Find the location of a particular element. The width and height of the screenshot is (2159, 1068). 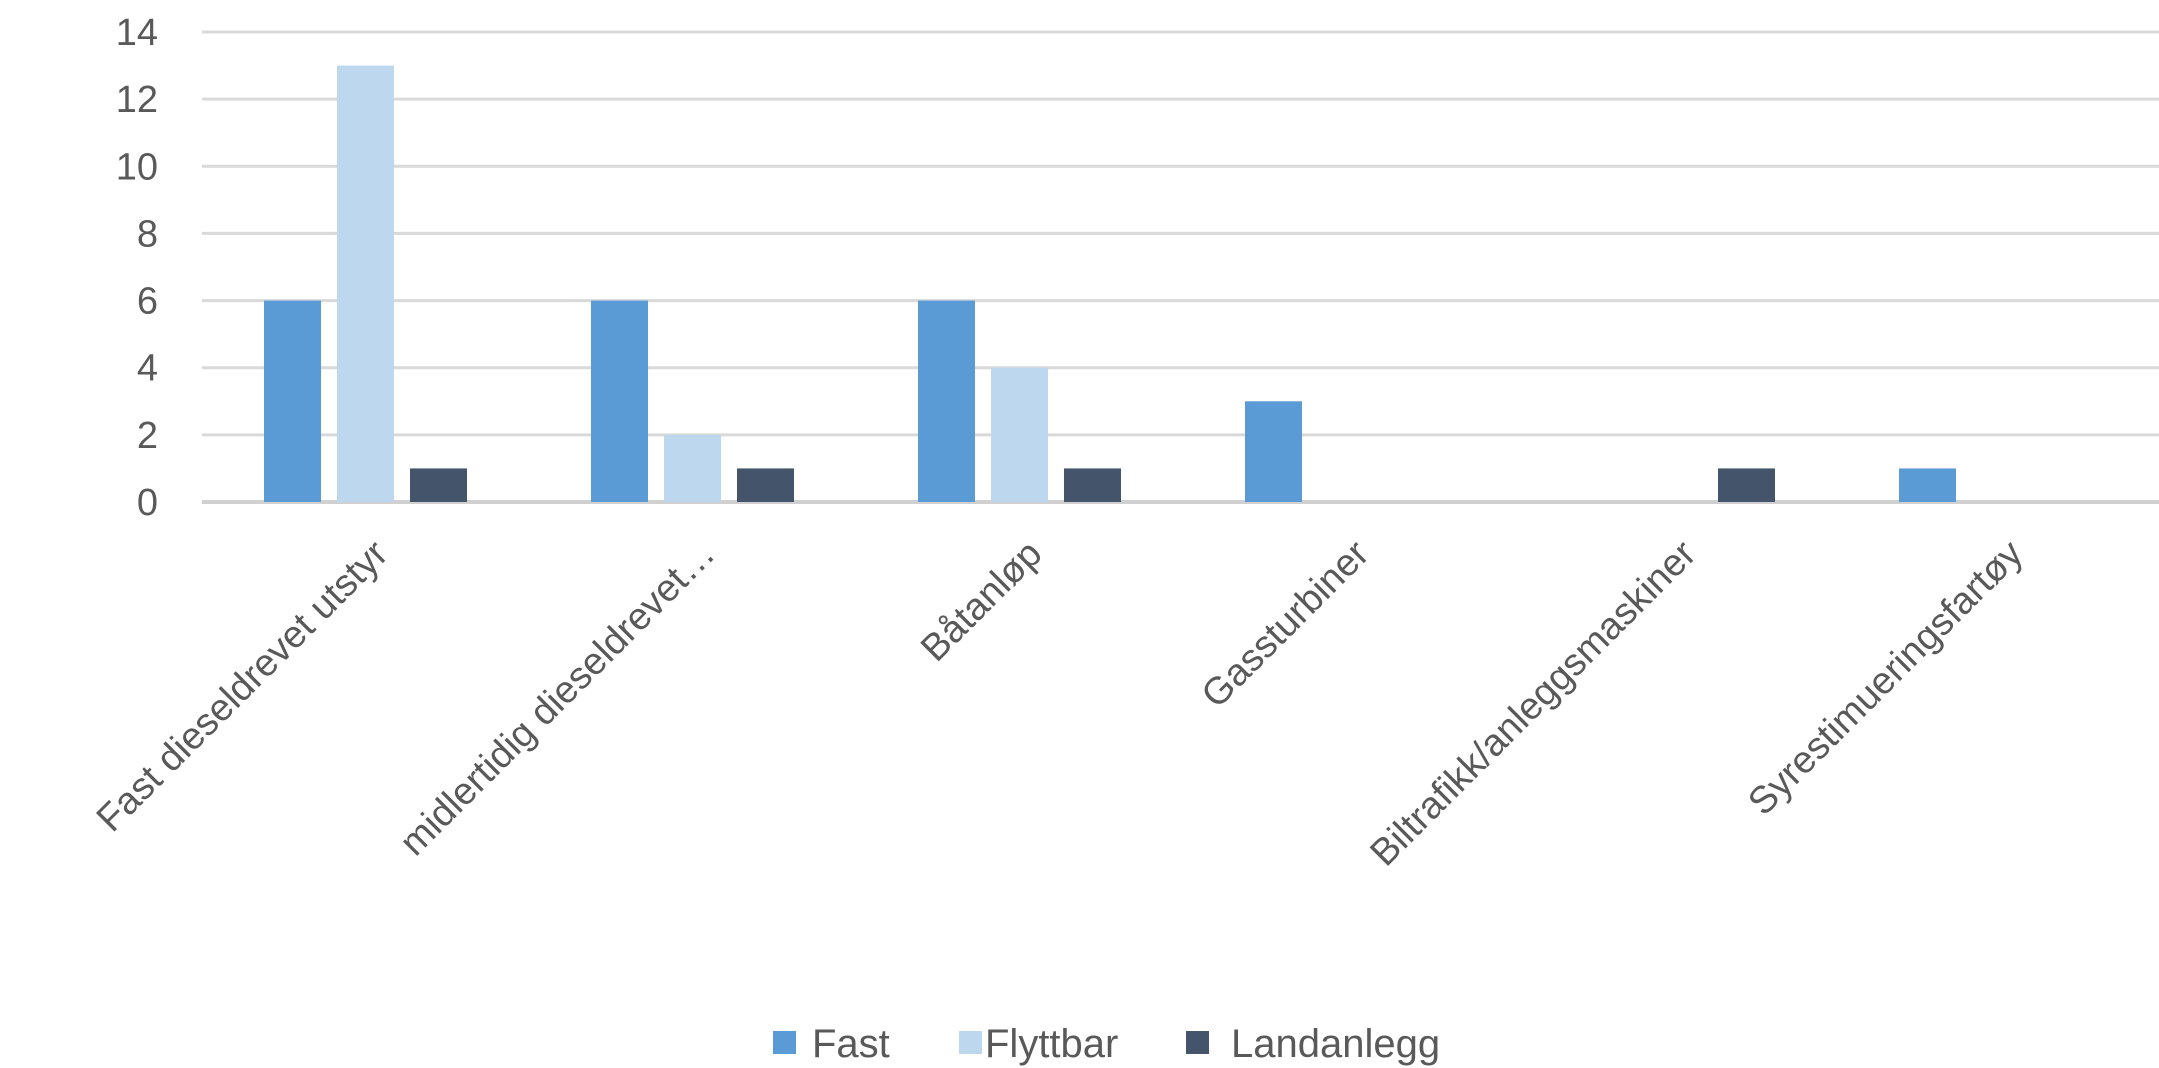

x-category-label: Båtanløp is located at coordinates (981, 601).